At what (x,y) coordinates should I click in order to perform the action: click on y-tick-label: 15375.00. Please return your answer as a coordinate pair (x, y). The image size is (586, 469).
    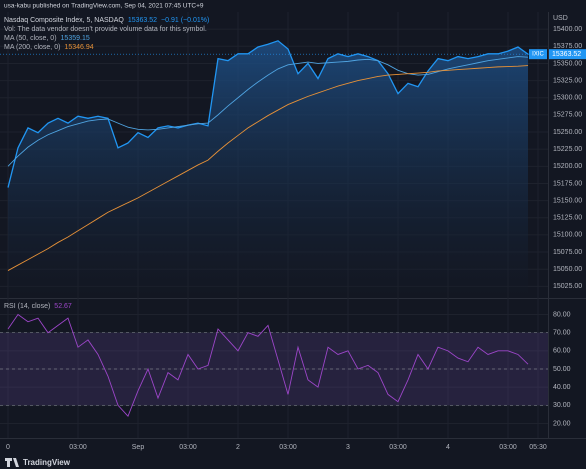
    Looking at the image, I should click on (567, 46).